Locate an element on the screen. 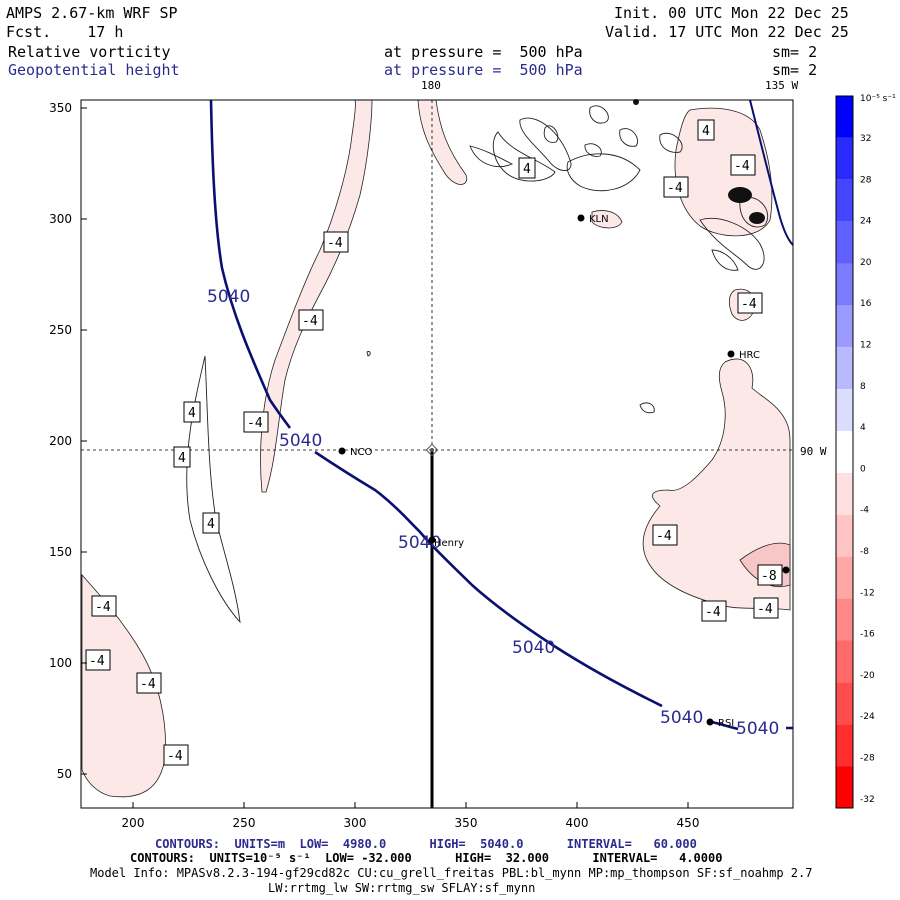 The image size is (900, 900). lon-135w-label: 135 W is located at coordinates (781, 85).